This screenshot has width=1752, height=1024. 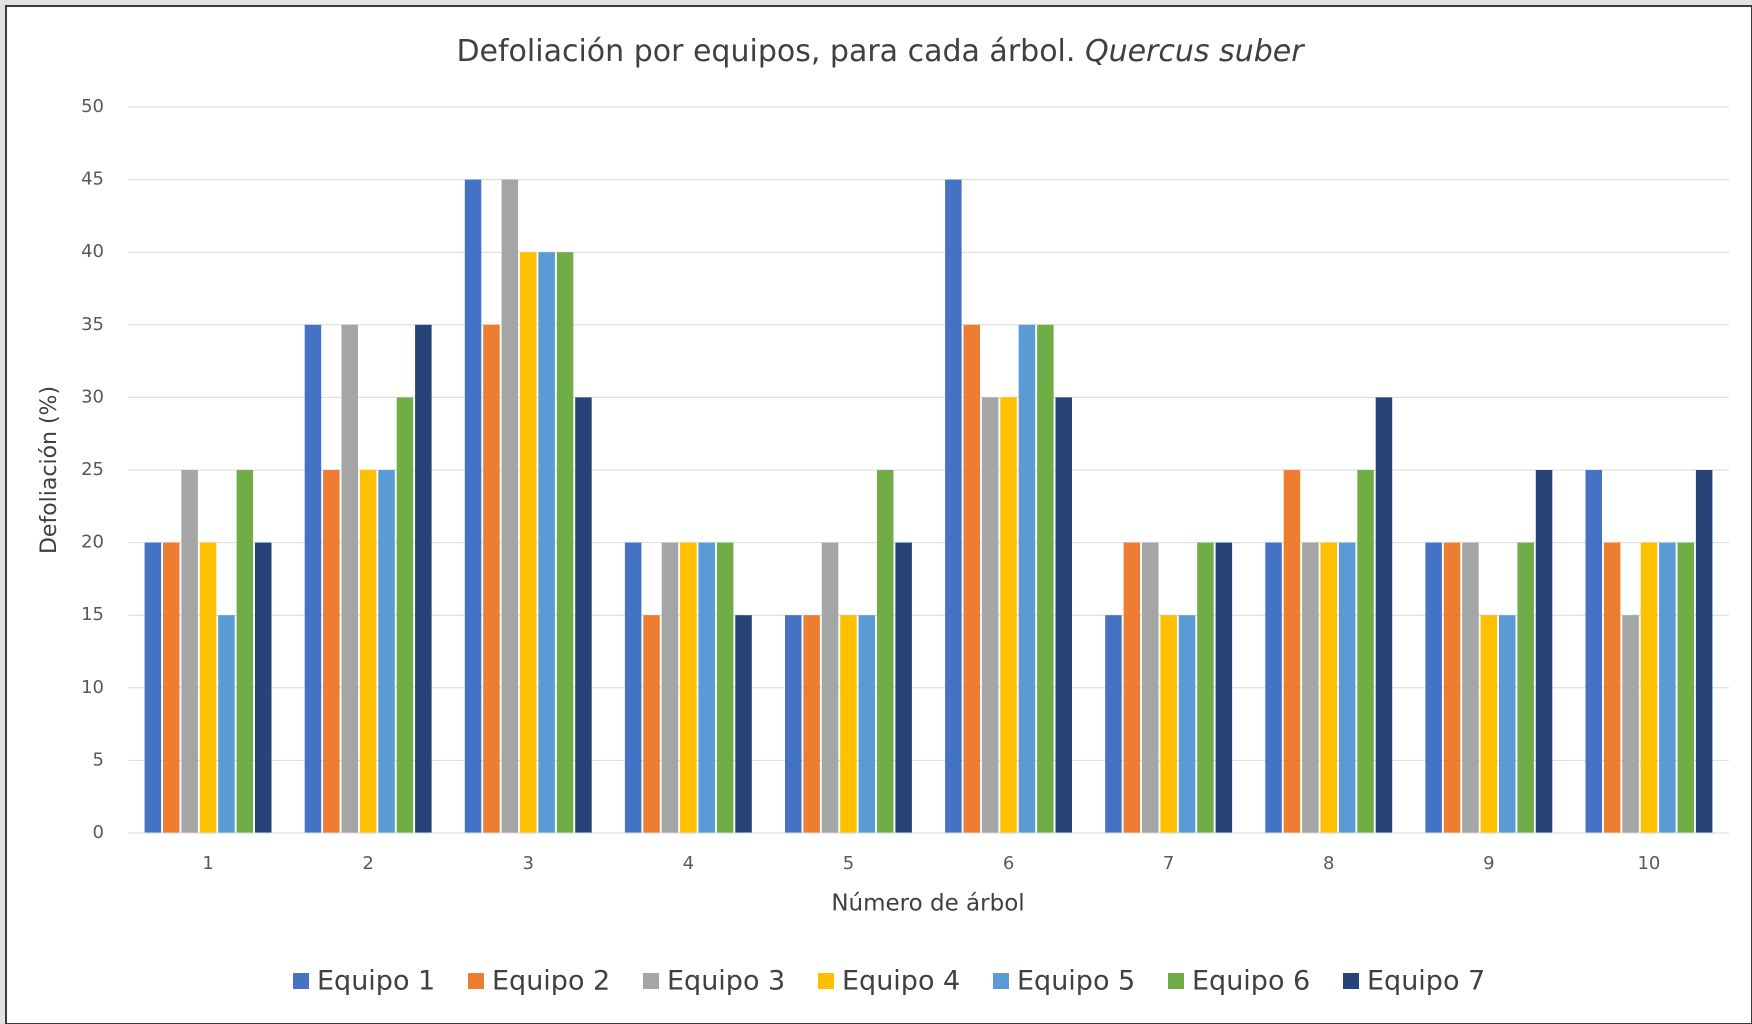 I want to click on y-tick-label: 50, so click(x=92, y=106).